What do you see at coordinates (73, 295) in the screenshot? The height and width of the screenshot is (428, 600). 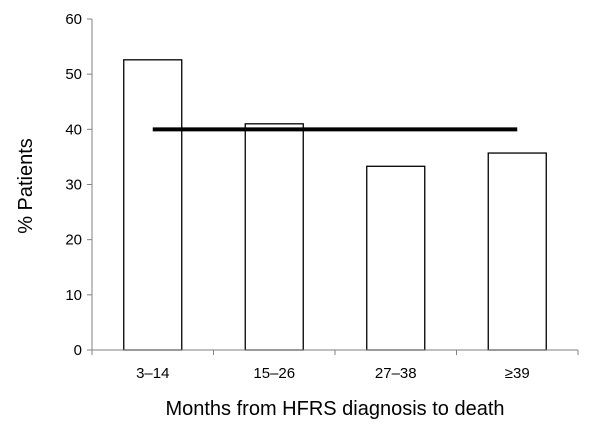 I see `y-tick-label: 10` at bounding box center [73, 295].